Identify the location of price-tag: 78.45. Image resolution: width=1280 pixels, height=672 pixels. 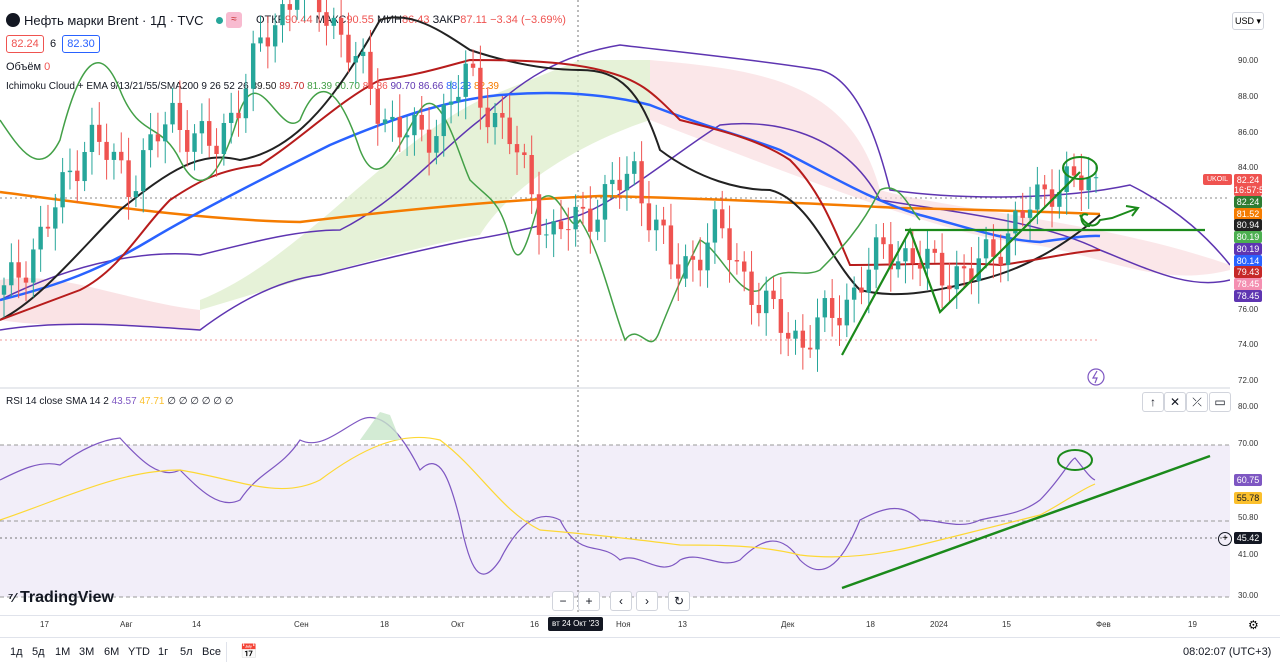
(1248, 296).